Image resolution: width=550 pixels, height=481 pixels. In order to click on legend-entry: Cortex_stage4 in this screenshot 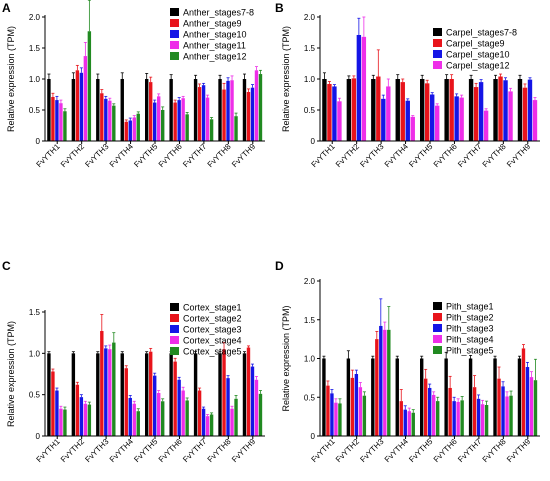, I will do `click(212, 341)`.